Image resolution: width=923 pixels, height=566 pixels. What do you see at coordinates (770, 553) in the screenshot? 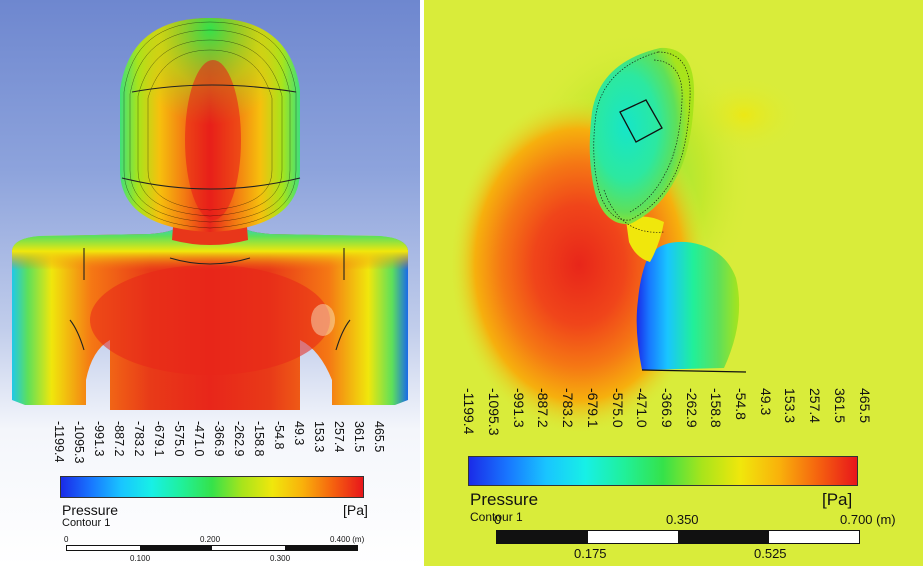
I see `side-scale-label: 0.525` at bounding box center [770, 553].